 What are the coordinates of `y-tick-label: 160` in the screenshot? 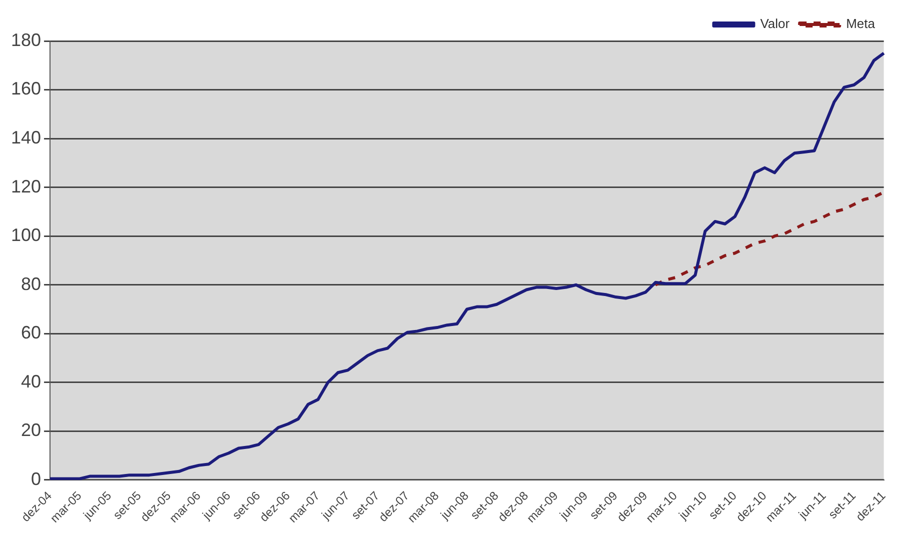 It's located at (26, 88).